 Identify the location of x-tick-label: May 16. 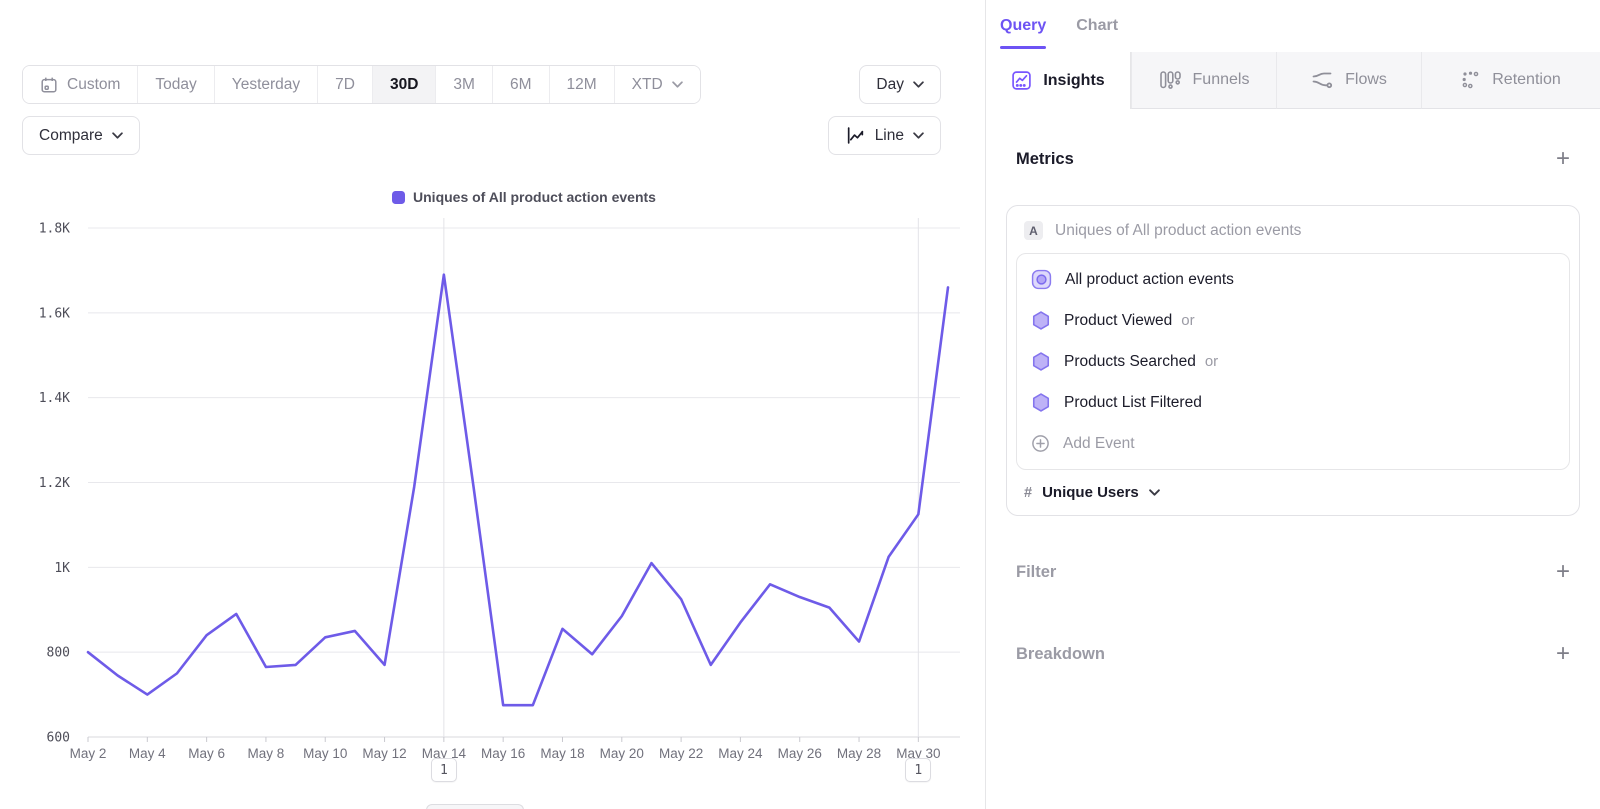
(503, 753).